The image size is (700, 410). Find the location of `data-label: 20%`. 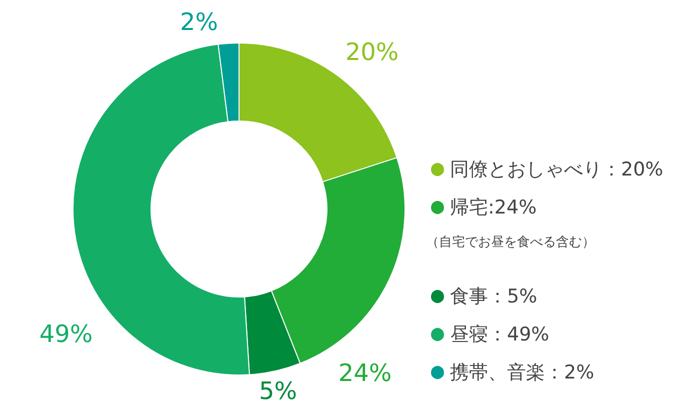

data-label: 20% is located at coordinates (372, 52).